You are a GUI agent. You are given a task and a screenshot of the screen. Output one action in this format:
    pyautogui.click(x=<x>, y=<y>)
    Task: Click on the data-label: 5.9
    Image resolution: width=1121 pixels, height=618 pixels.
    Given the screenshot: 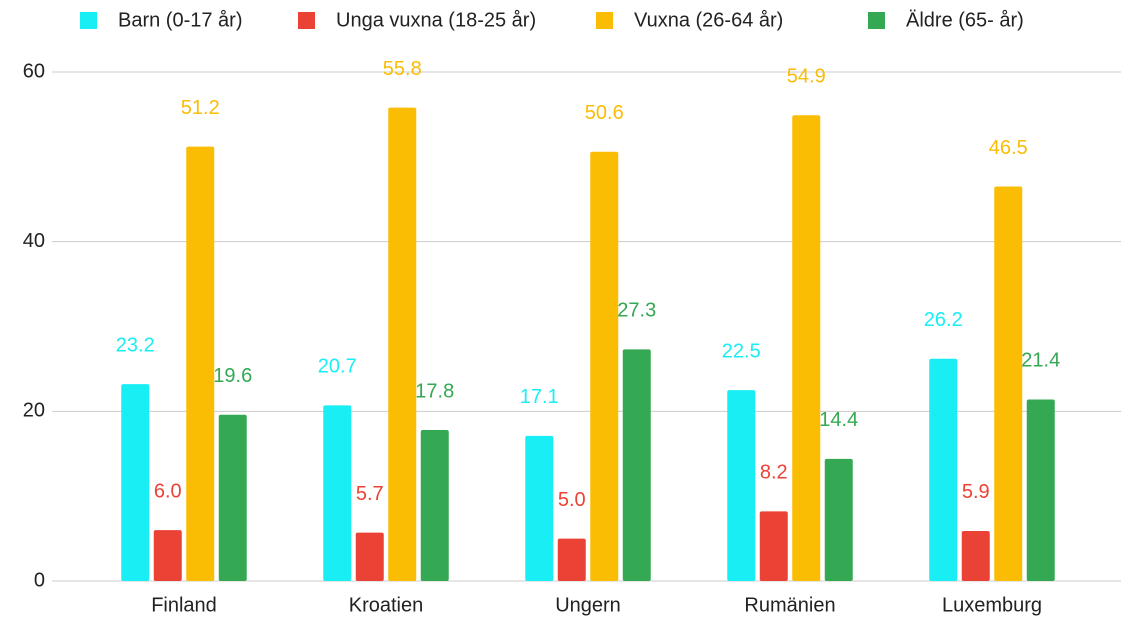 What is the action you would take?
    pyautogui.click(x=976, y=492)
    